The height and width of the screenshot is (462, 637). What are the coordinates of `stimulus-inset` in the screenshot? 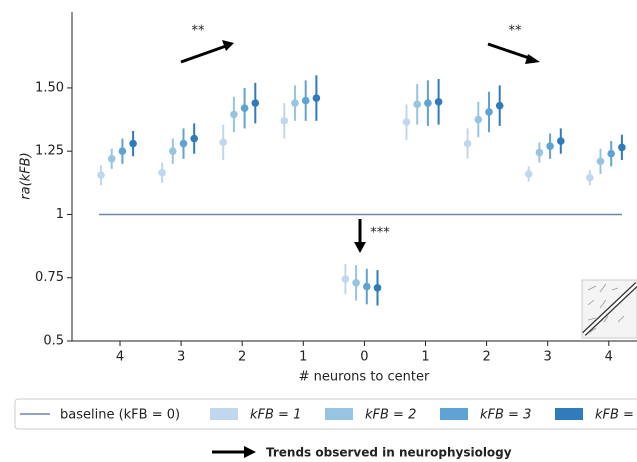 It's located at (609, 309).